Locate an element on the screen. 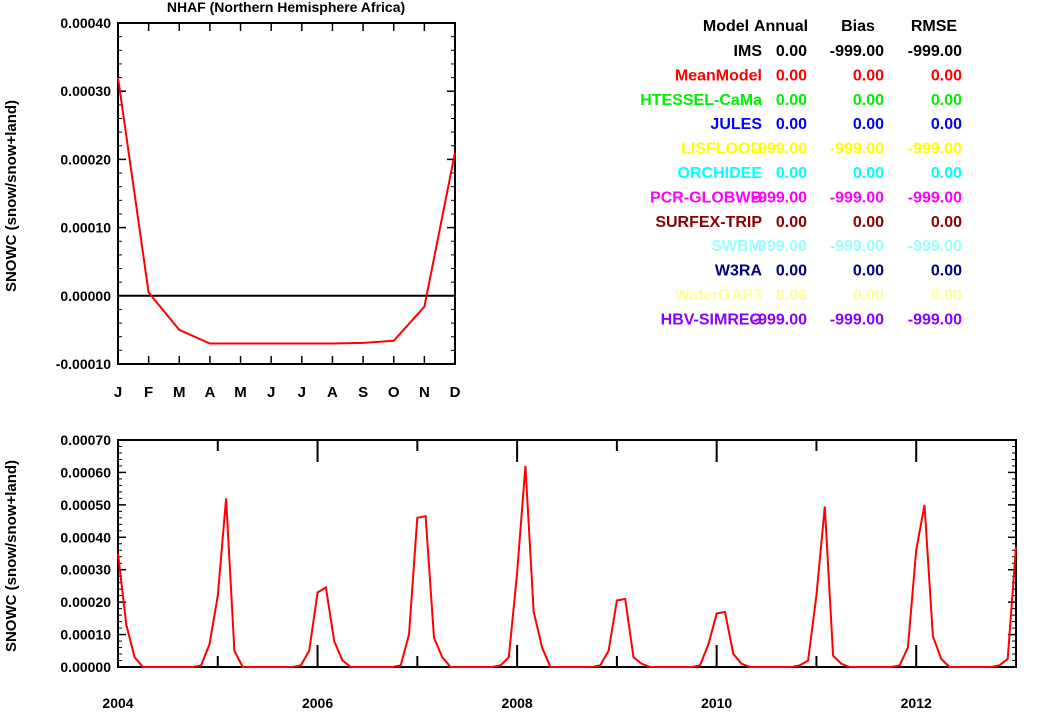  bottom-y-tick-label: 0.00030 is located at coordinates (85, 570).